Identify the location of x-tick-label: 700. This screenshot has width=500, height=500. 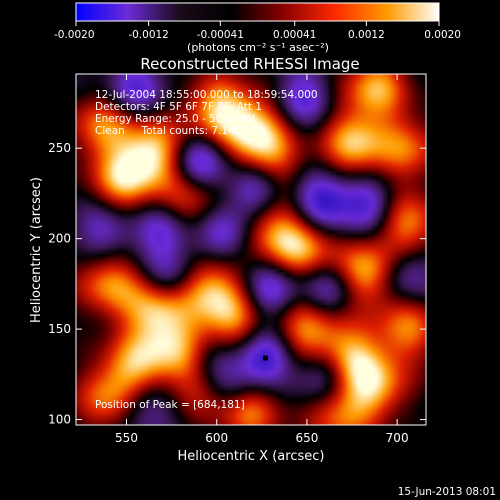
(397, 438).